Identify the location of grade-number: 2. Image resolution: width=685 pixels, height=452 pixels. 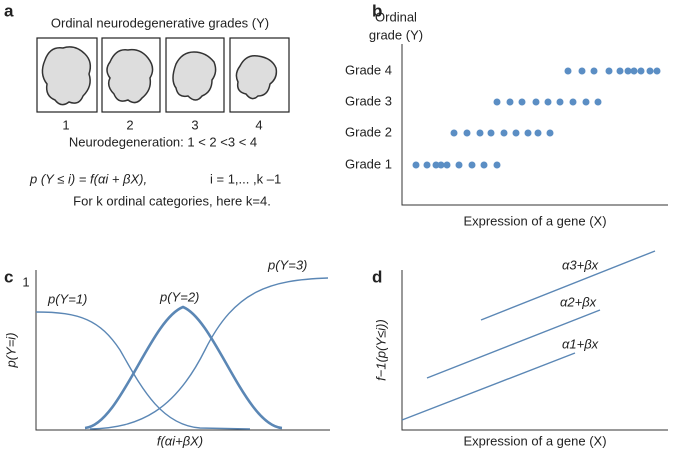
(129, 124).